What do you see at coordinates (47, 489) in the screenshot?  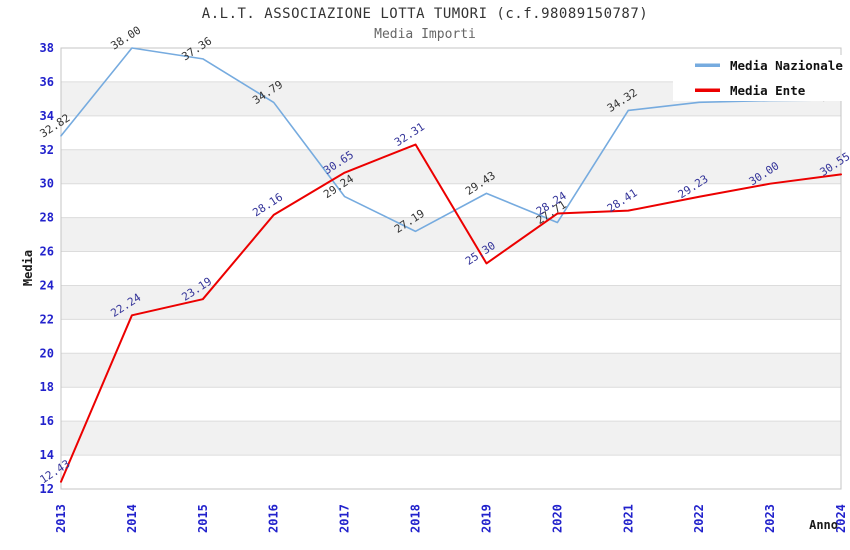 I see `y-tick-label: 12` at bounding box center [47, 489].